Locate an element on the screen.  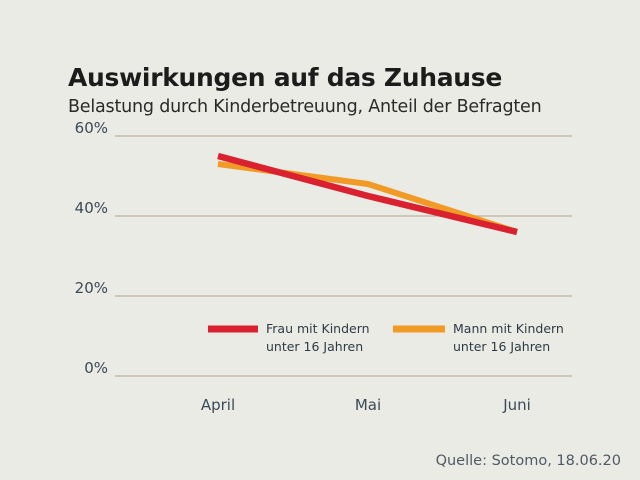
y-axis-tick-labels: 0% 20% 40% 60% is located at coordinates (91, 248).